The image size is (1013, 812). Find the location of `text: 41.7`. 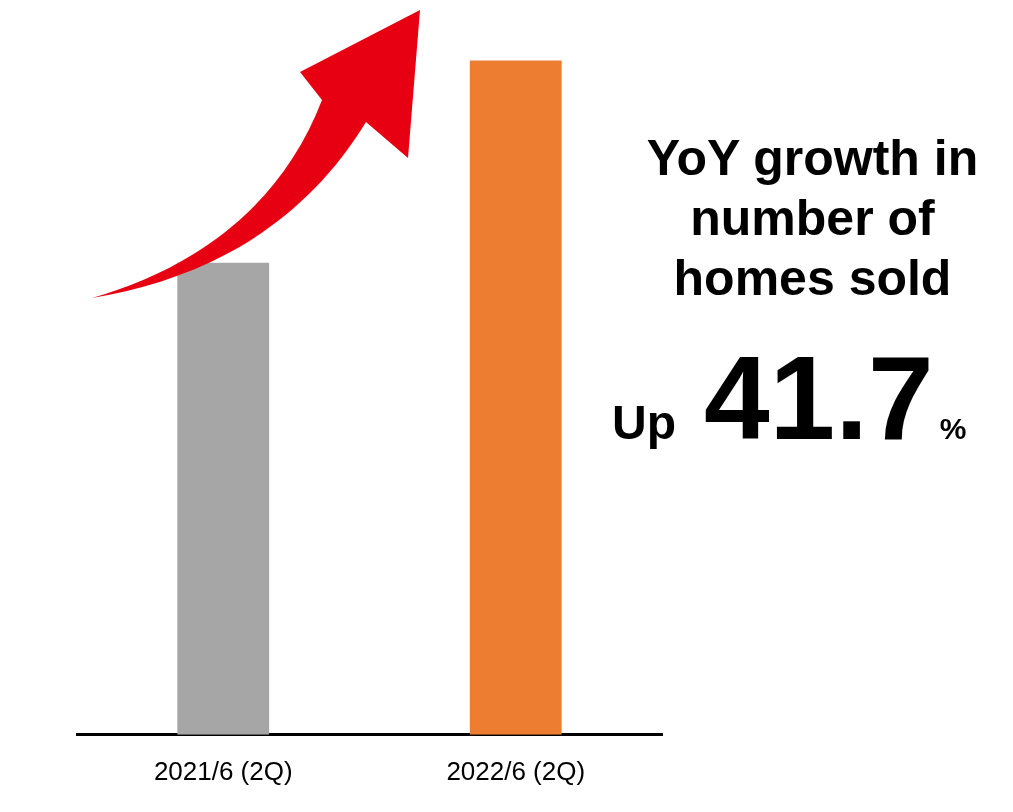

text: 41.7 is located at coordinates (818, 398).